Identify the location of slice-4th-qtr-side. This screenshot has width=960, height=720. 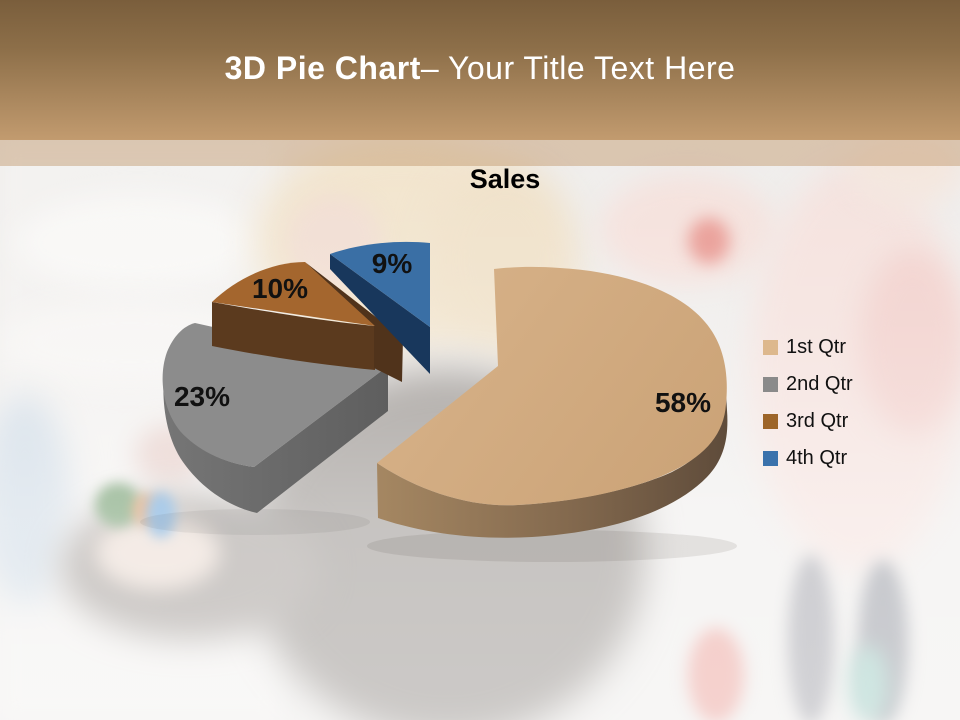
(380, 314).